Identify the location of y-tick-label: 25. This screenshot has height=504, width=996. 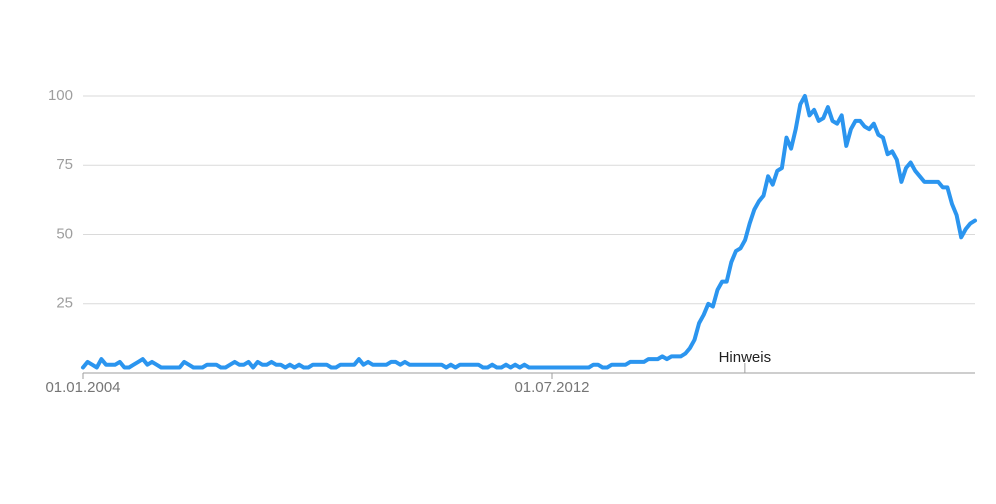
(64, 303).